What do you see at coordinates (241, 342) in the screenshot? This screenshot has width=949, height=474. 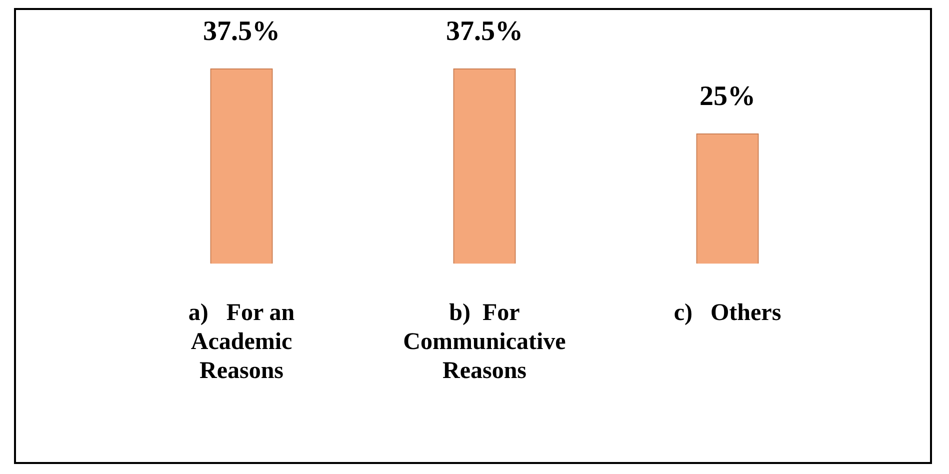 I see `x-tick-label: a) For an Academic Reasons` at bounding box center [241, 342].